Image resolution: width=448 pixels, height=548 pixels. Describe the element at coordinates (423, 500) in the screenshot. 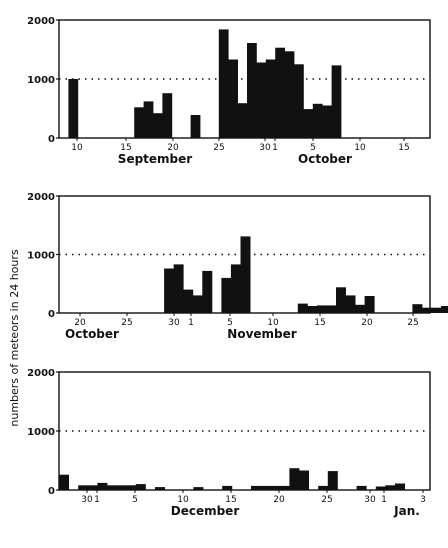

I see `x-tick-label: 3` at that location.